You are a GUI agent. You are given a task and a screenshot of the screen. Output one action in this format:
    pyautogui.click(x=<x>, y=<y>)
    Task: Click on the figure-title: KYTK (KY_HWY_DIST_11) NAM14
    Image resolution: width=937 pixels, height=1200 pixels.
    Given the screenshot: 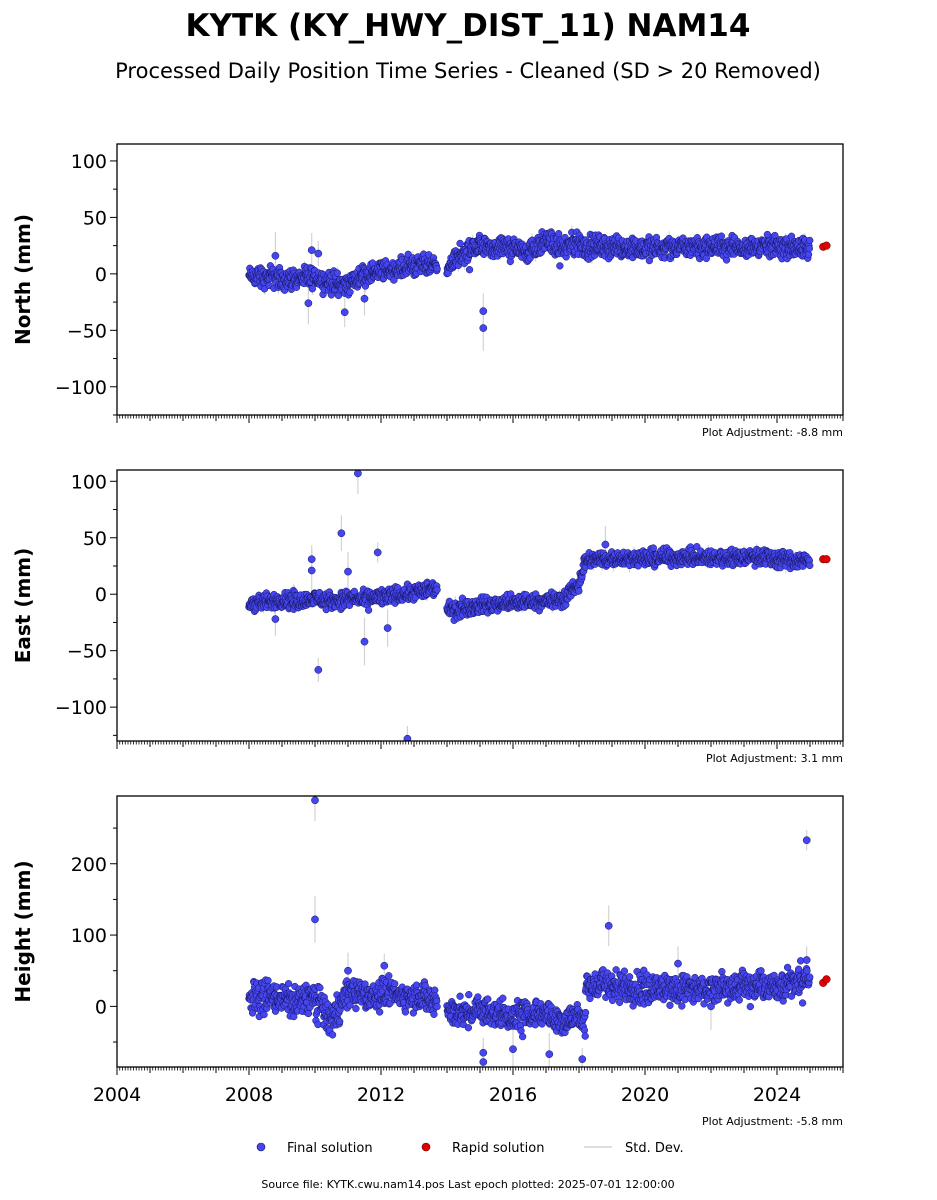 What is the action you would take?
    pyautogui.click(x=468, y=26)
    